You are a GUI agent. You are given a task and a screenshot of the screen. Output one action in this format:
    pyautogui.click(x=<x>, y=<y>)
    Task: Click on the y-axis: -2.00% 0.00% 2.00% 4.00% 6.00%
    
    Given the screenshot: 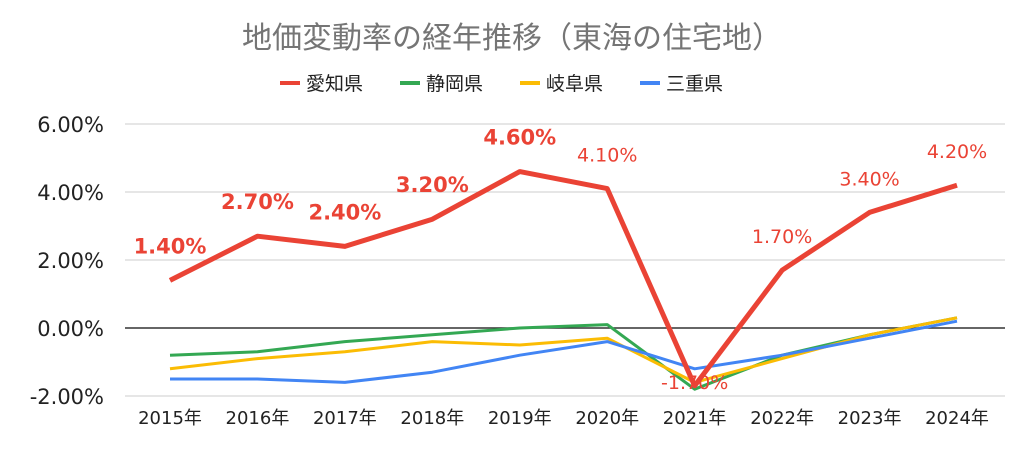 What is the action you would take?
    pyautogui.click(x=67, y=261)
    